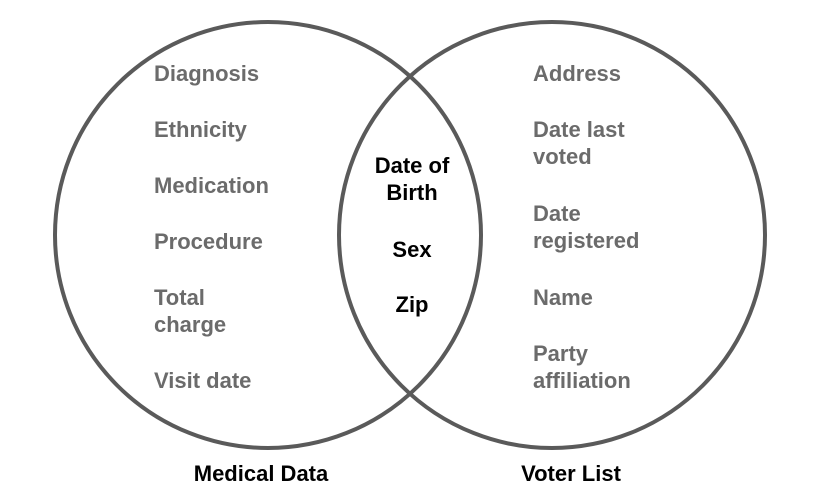 This screenshot has height=500, width=826. I want to click on shared-item-zip: Zip, so click(412, 304).